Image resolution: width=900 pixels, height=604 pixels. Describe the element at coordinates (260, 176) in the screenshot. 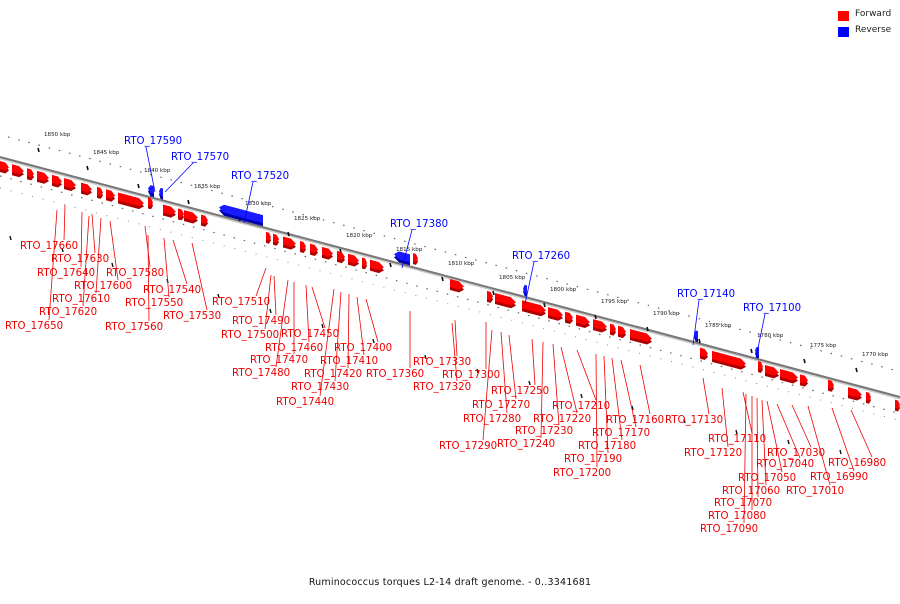

I see `gene-label-rto-17520: RTO_17520` at that location.